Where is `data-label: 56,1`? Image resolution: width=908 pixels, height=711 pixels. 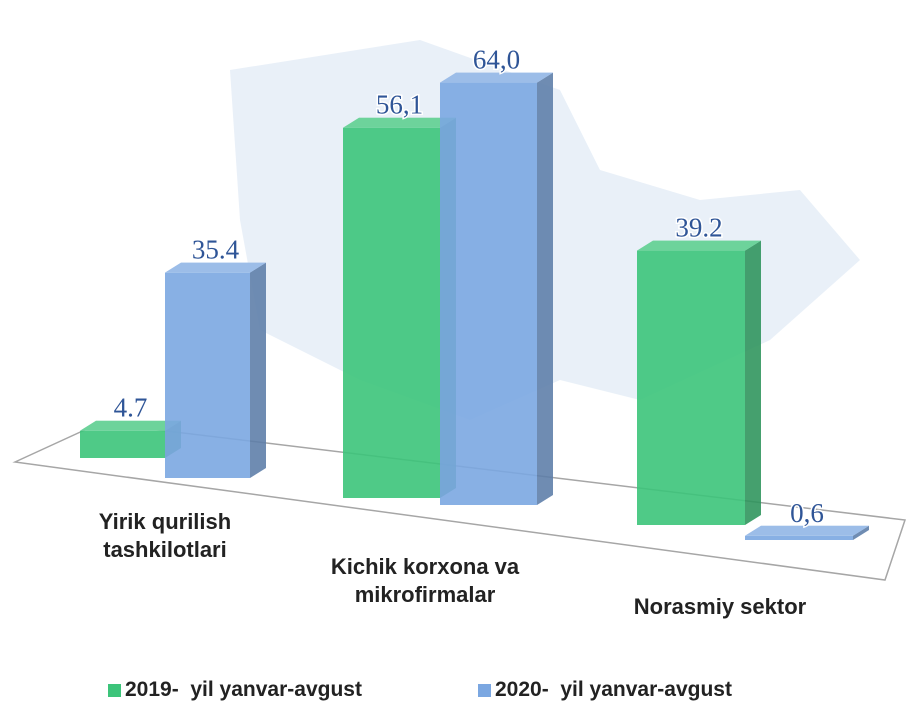 data-label: 56,1 is located at coordinates (399, 105).